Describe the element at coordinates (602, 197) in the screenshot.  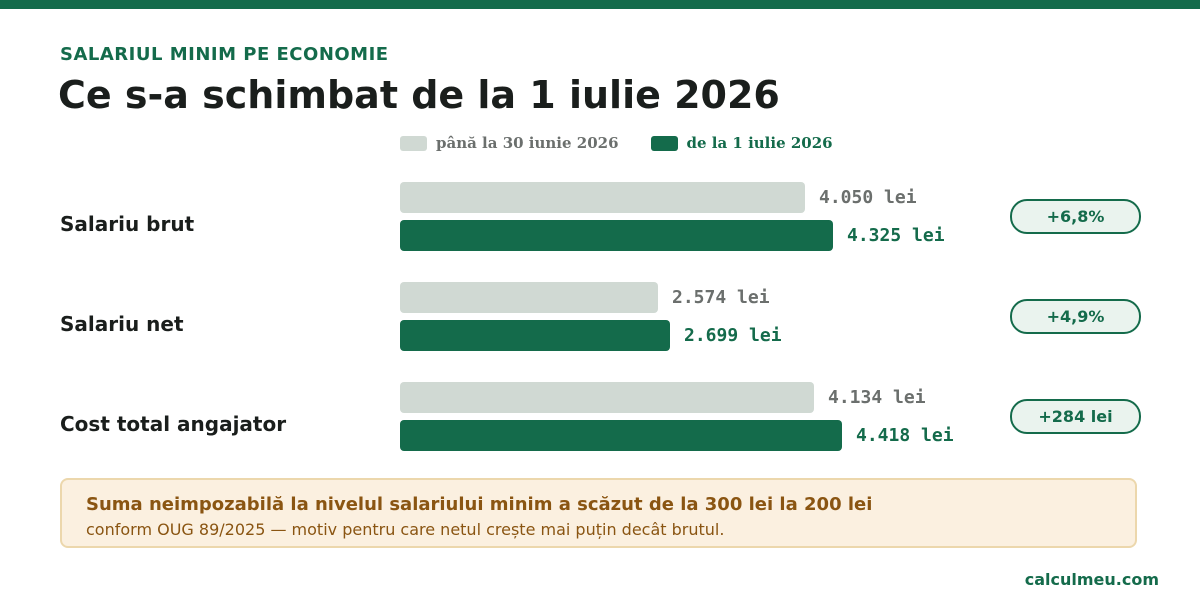
I see `bar-brut-old` at that location.